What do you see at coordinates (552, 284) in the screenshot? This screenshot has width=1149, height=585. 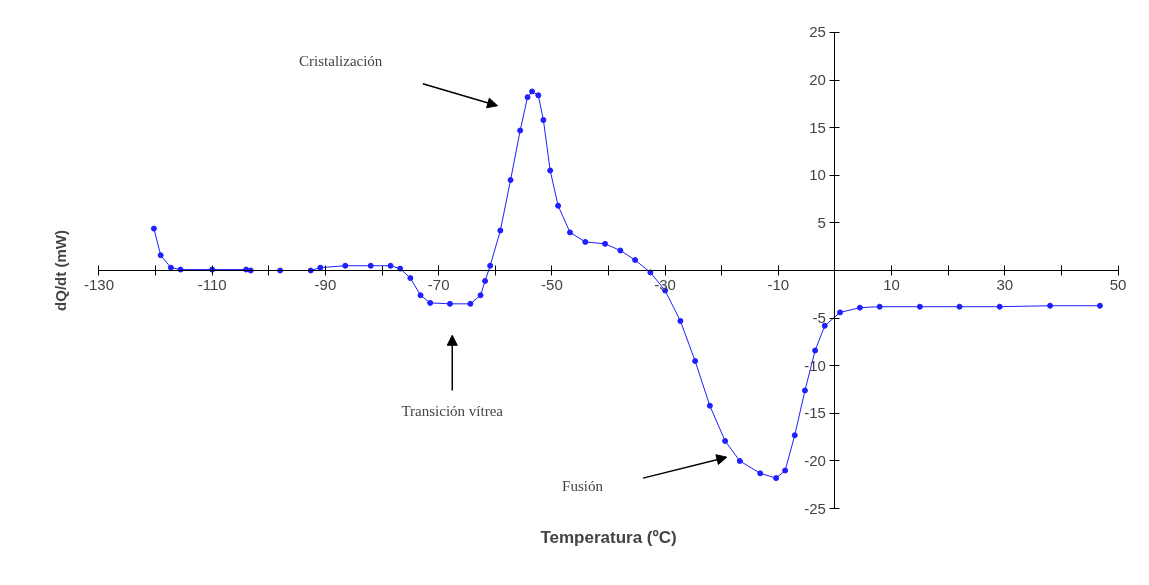 I see `x-tick-label: -50` at bounding box center [552, 284].